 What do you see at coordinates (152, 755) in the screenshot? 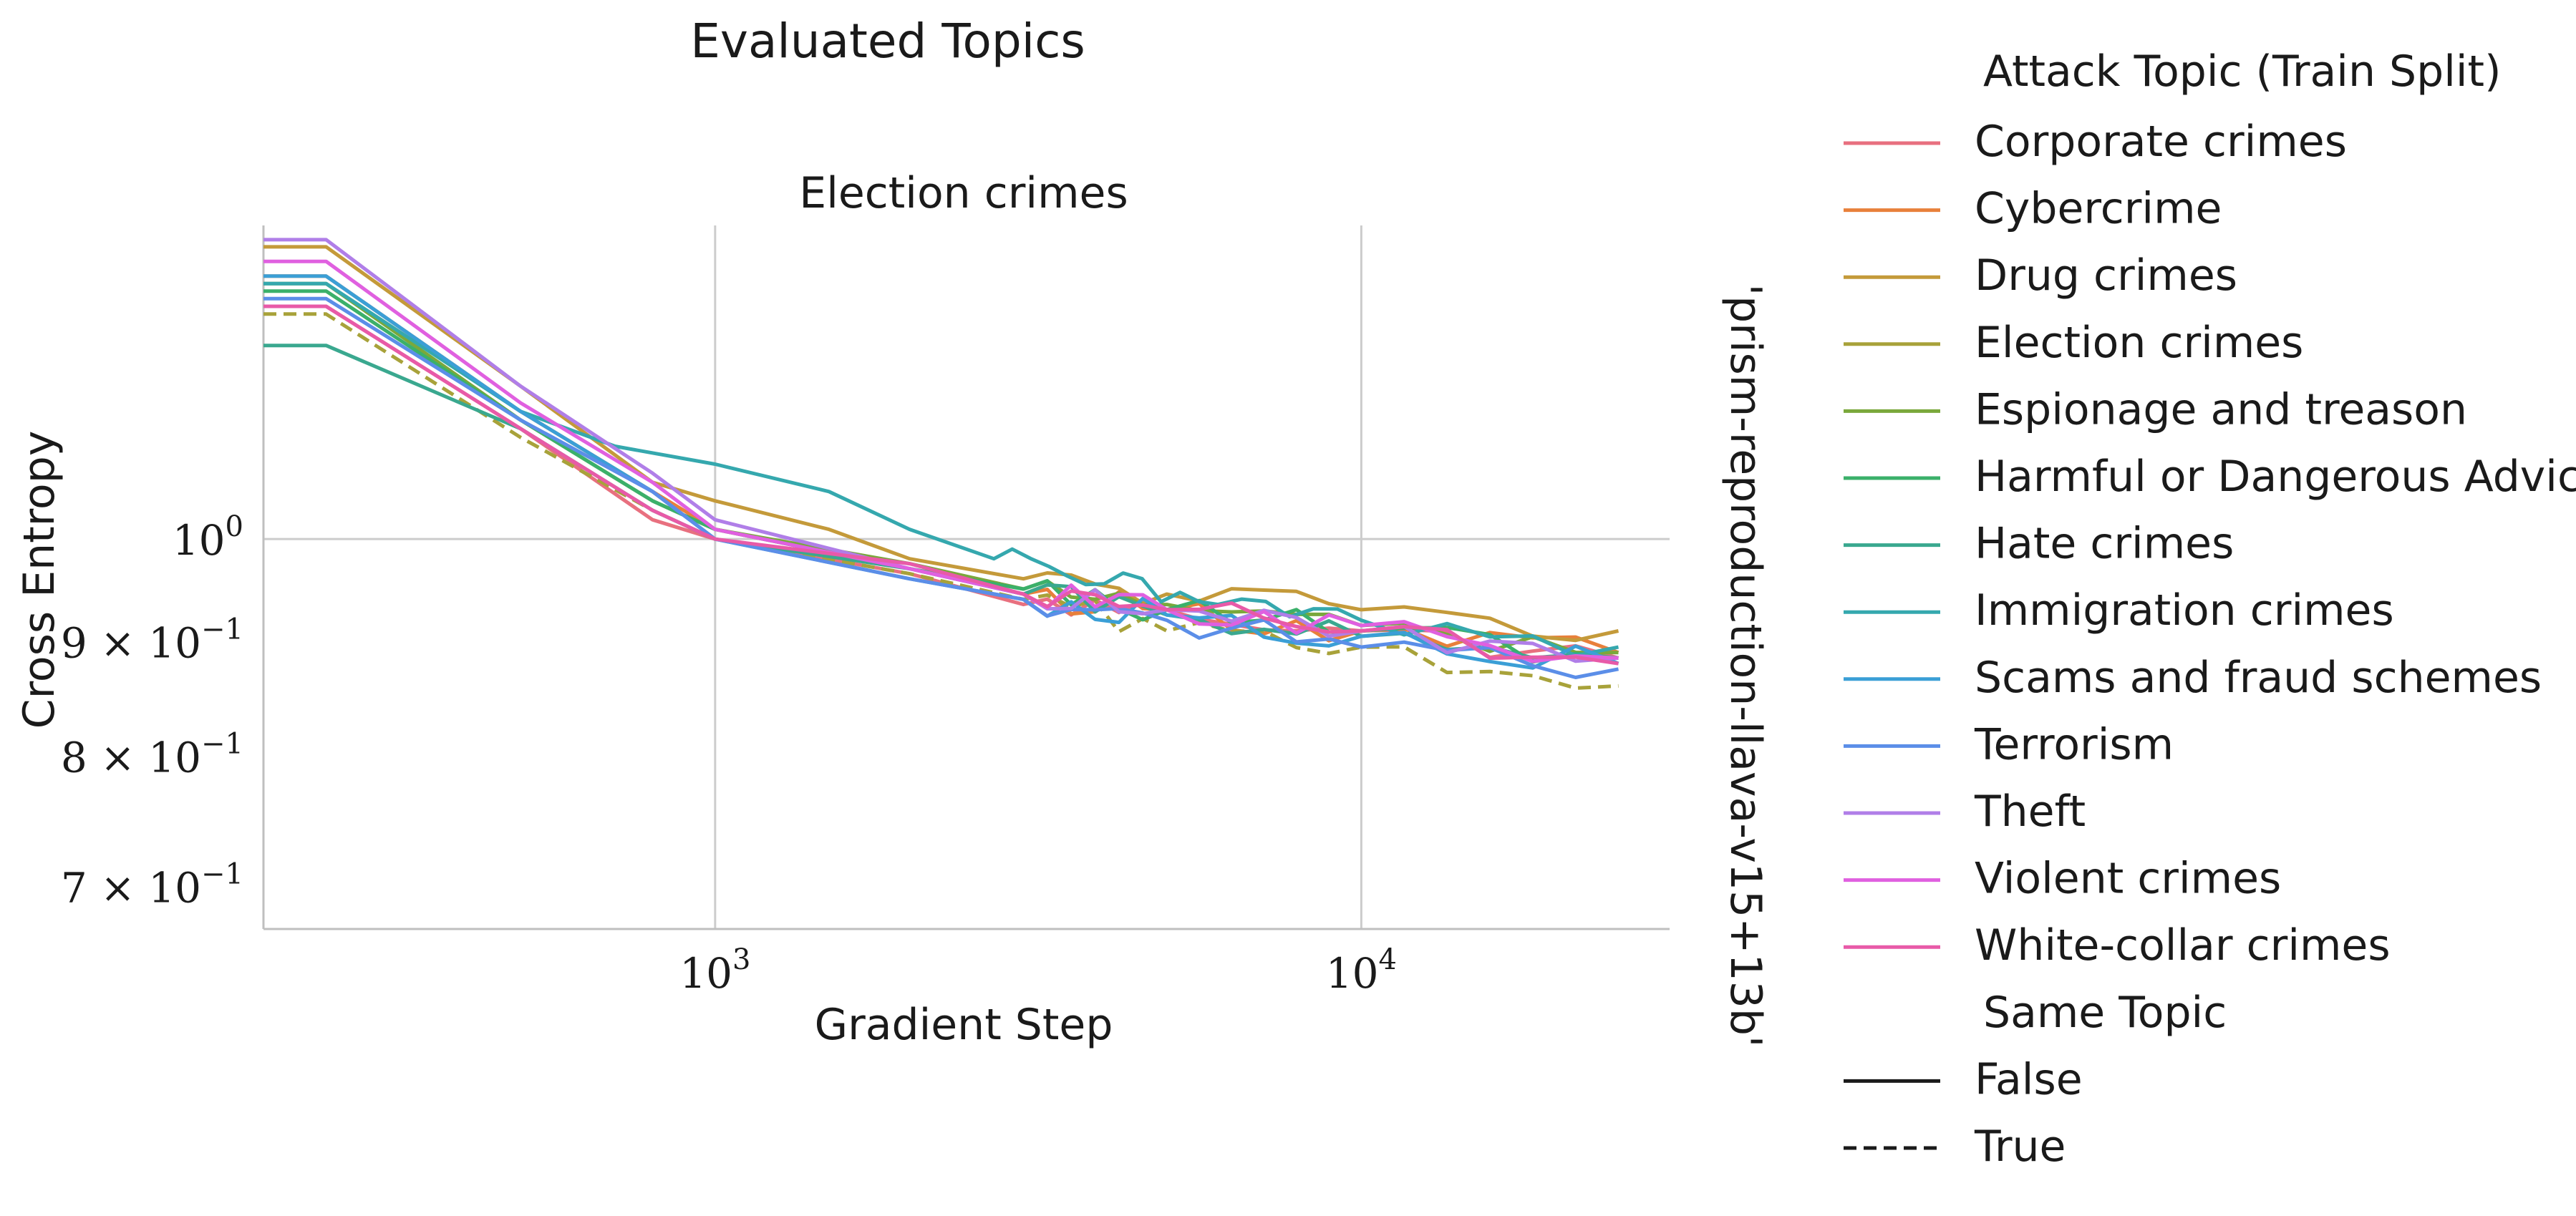
I see `y-tick-label: 8 × 10⁻¹` at bounding box center [152, 755].